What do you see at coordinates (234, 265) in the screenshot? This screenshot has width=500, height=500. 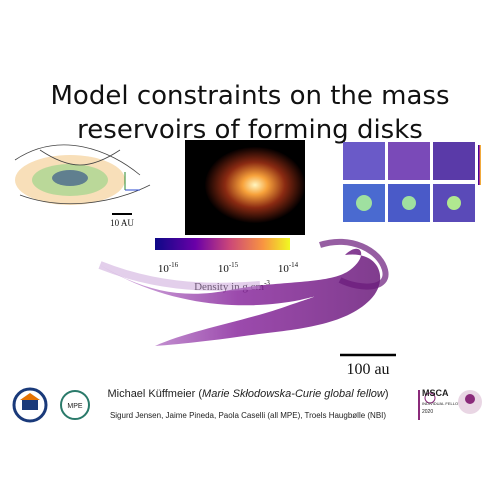 I see `tick-exp: -15` at bounding box center [234, 265].